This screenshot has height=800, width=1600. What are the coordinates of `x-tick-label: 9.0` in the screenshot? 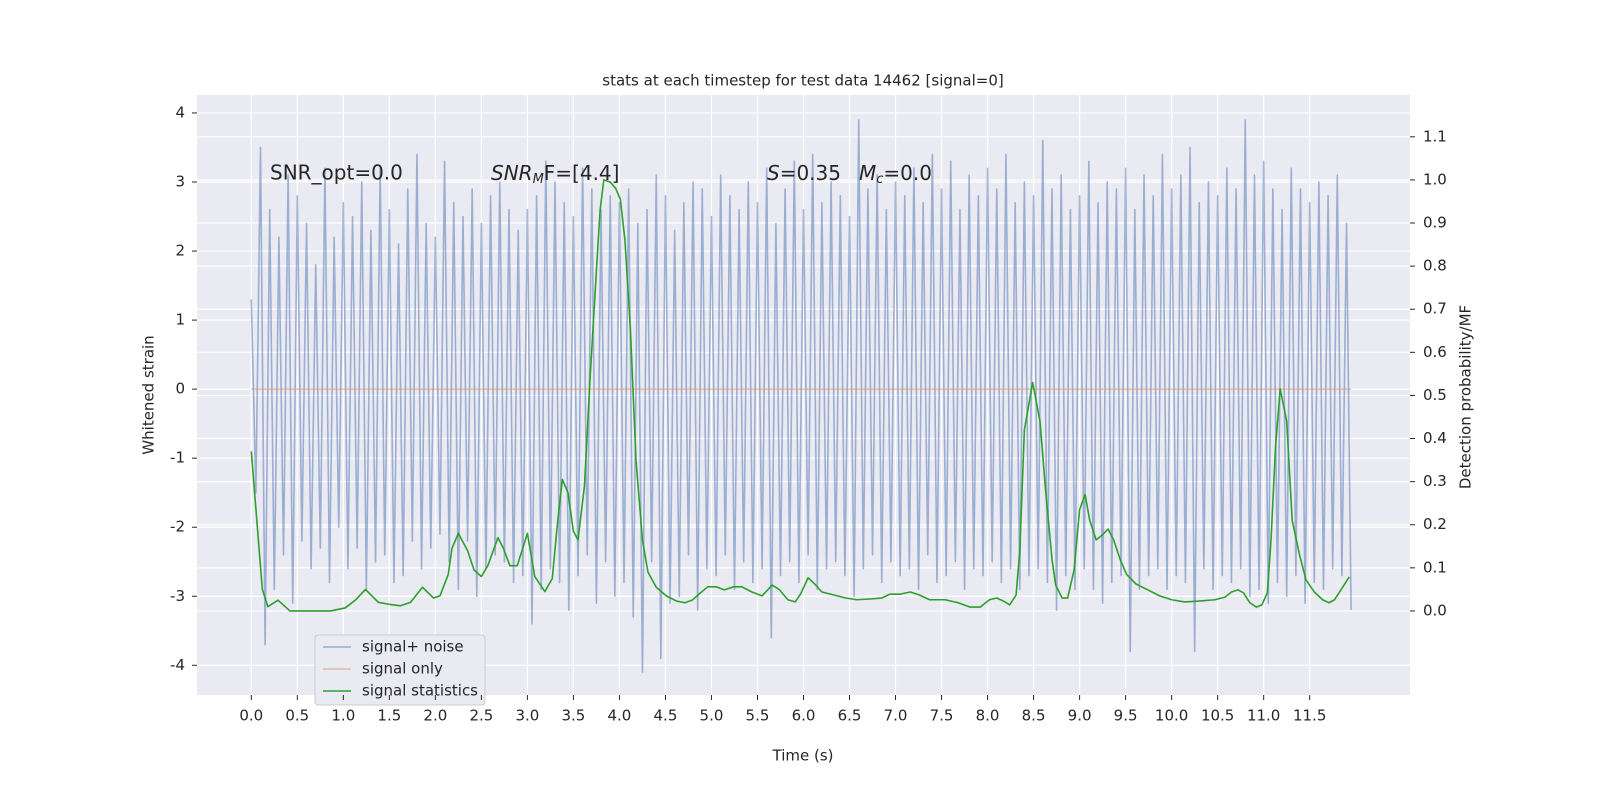 It's located at (1080, 716).